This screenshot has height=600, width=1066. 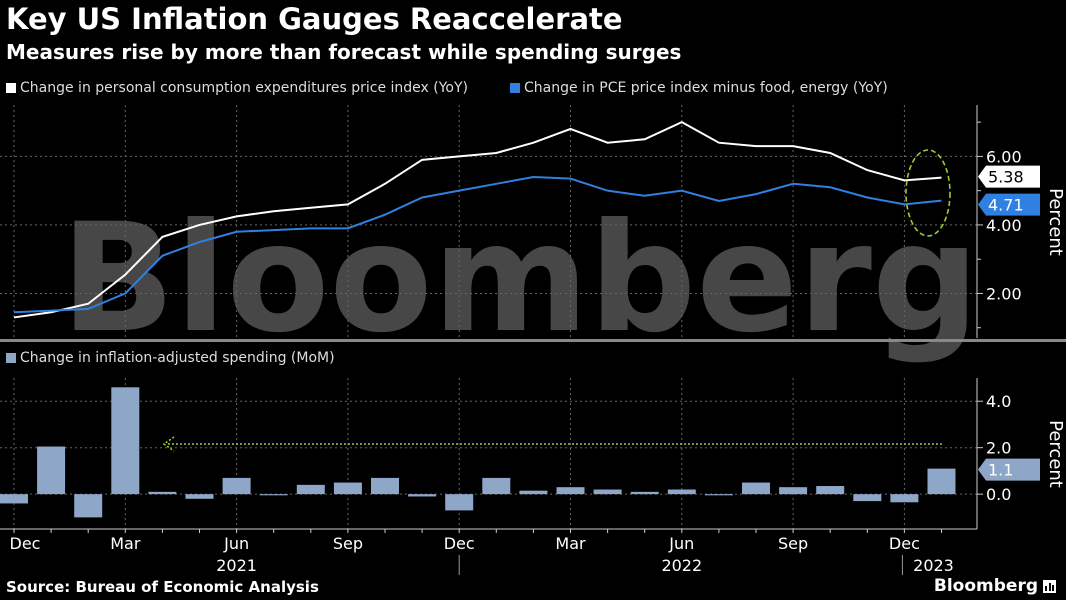 I want to click on ytick-label-bottom: 2.0, so click(x=998, y=448).